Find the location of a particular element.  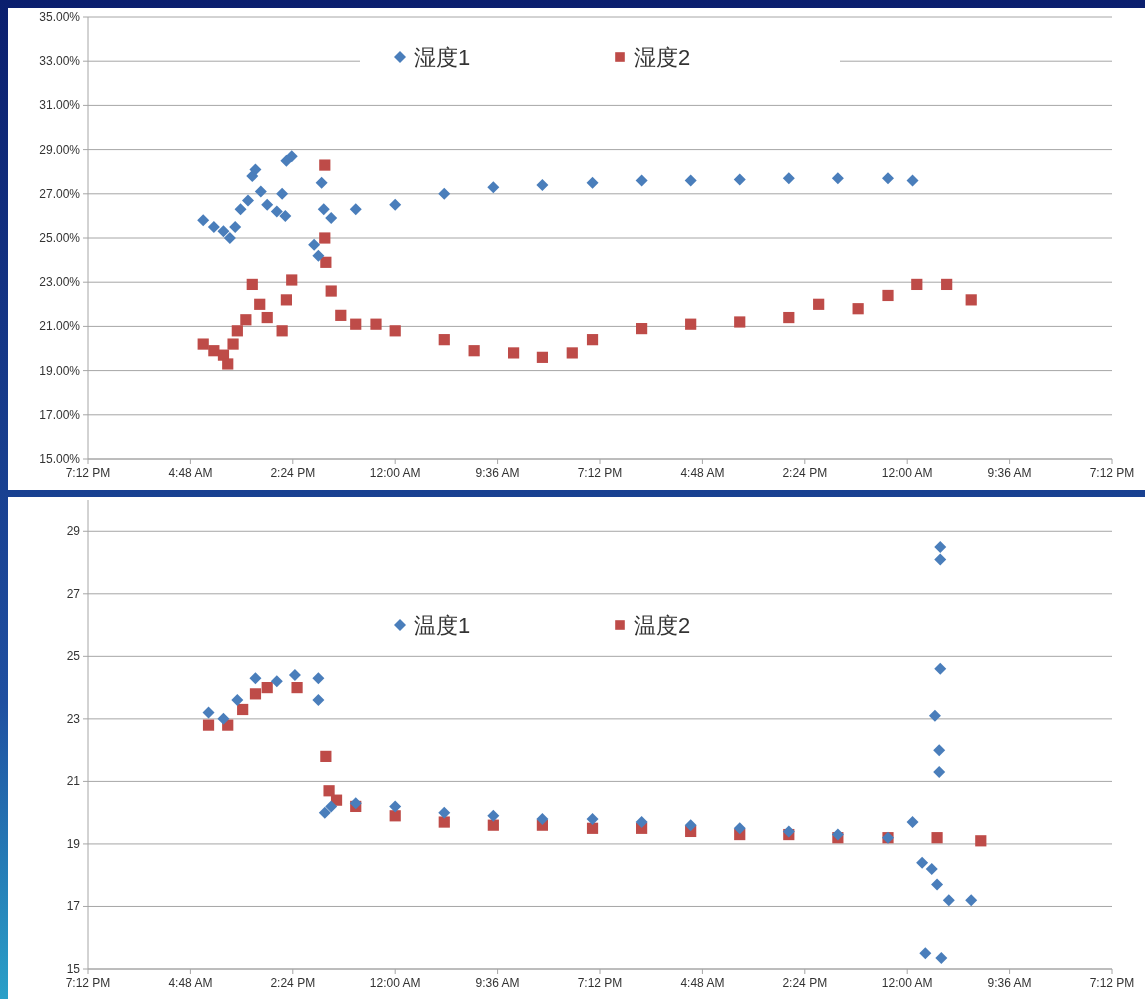

y-tick-label: 29 is located at coordinates (73, 531).